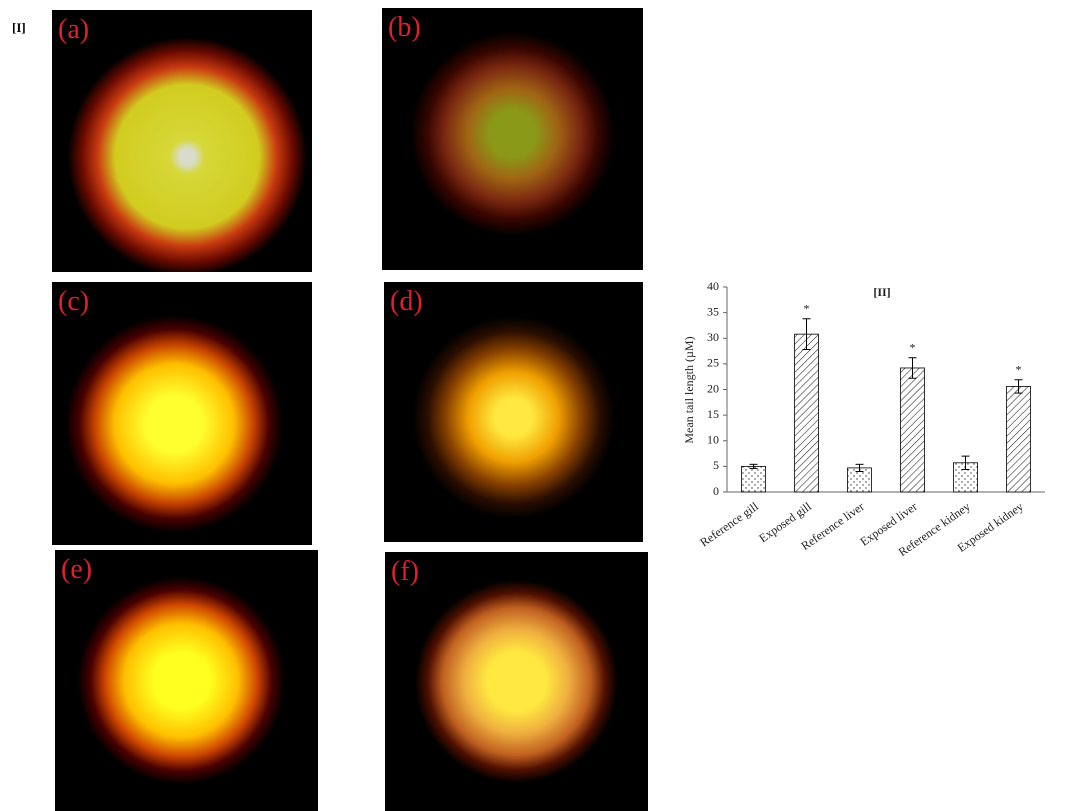  I want to click on y-tick-label: 20, so click(713, 388).